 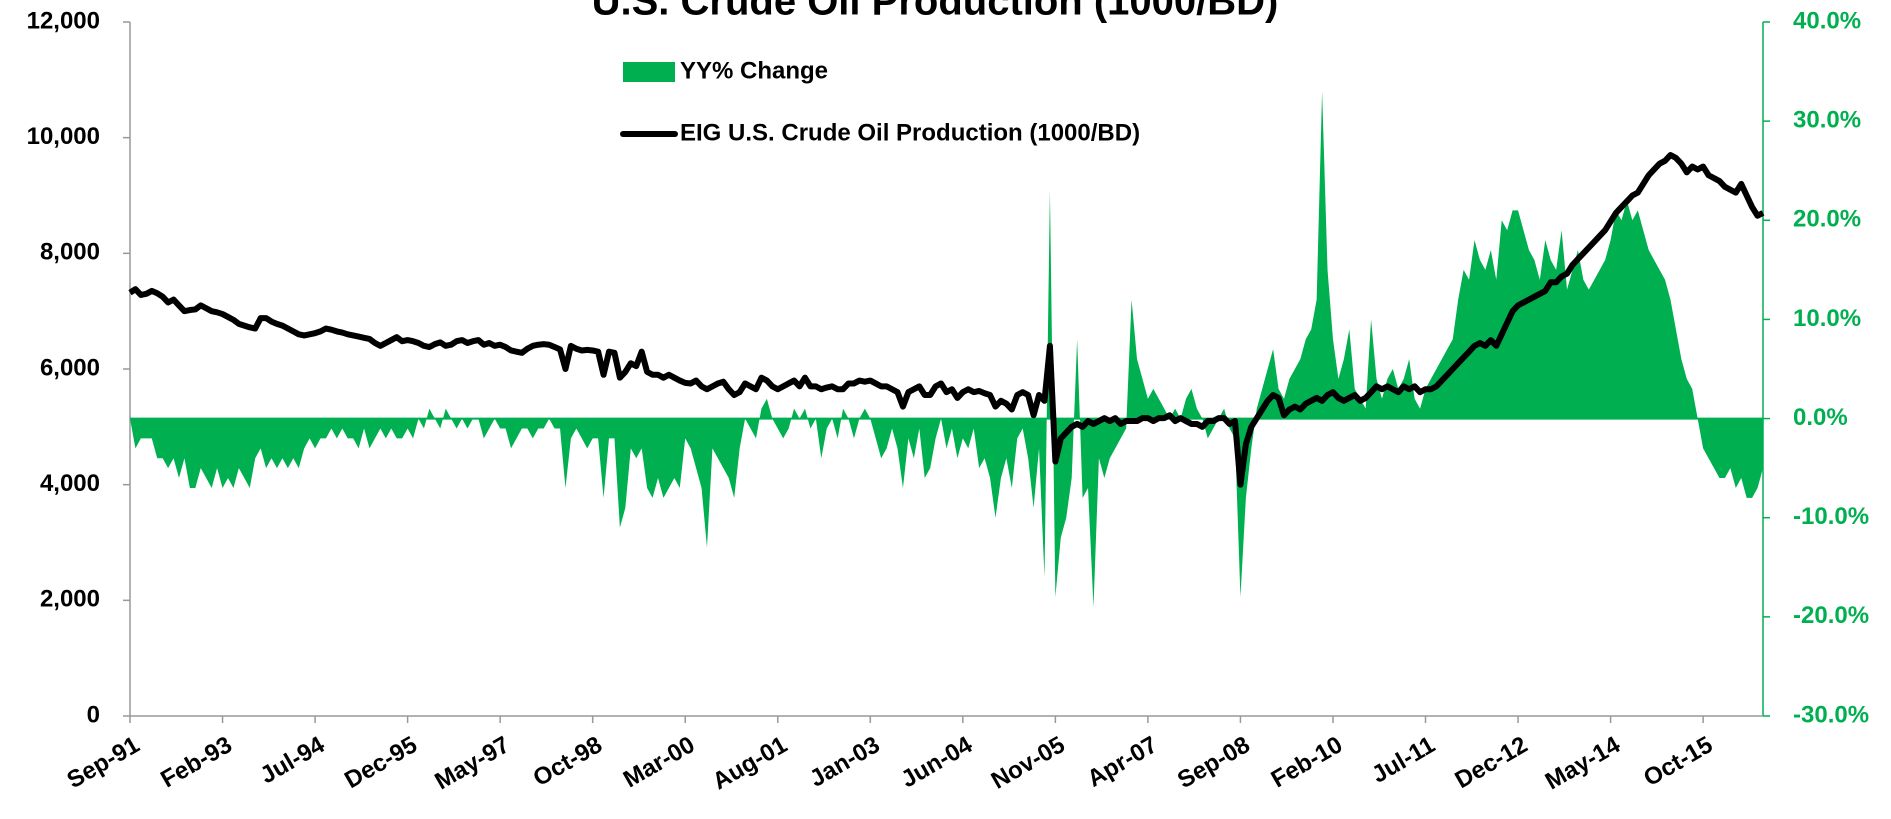 What do you see at coordinates (70, 252) in the screenshot?
I see `y-tick-label: 8,000` at bounding box center [70, 252].